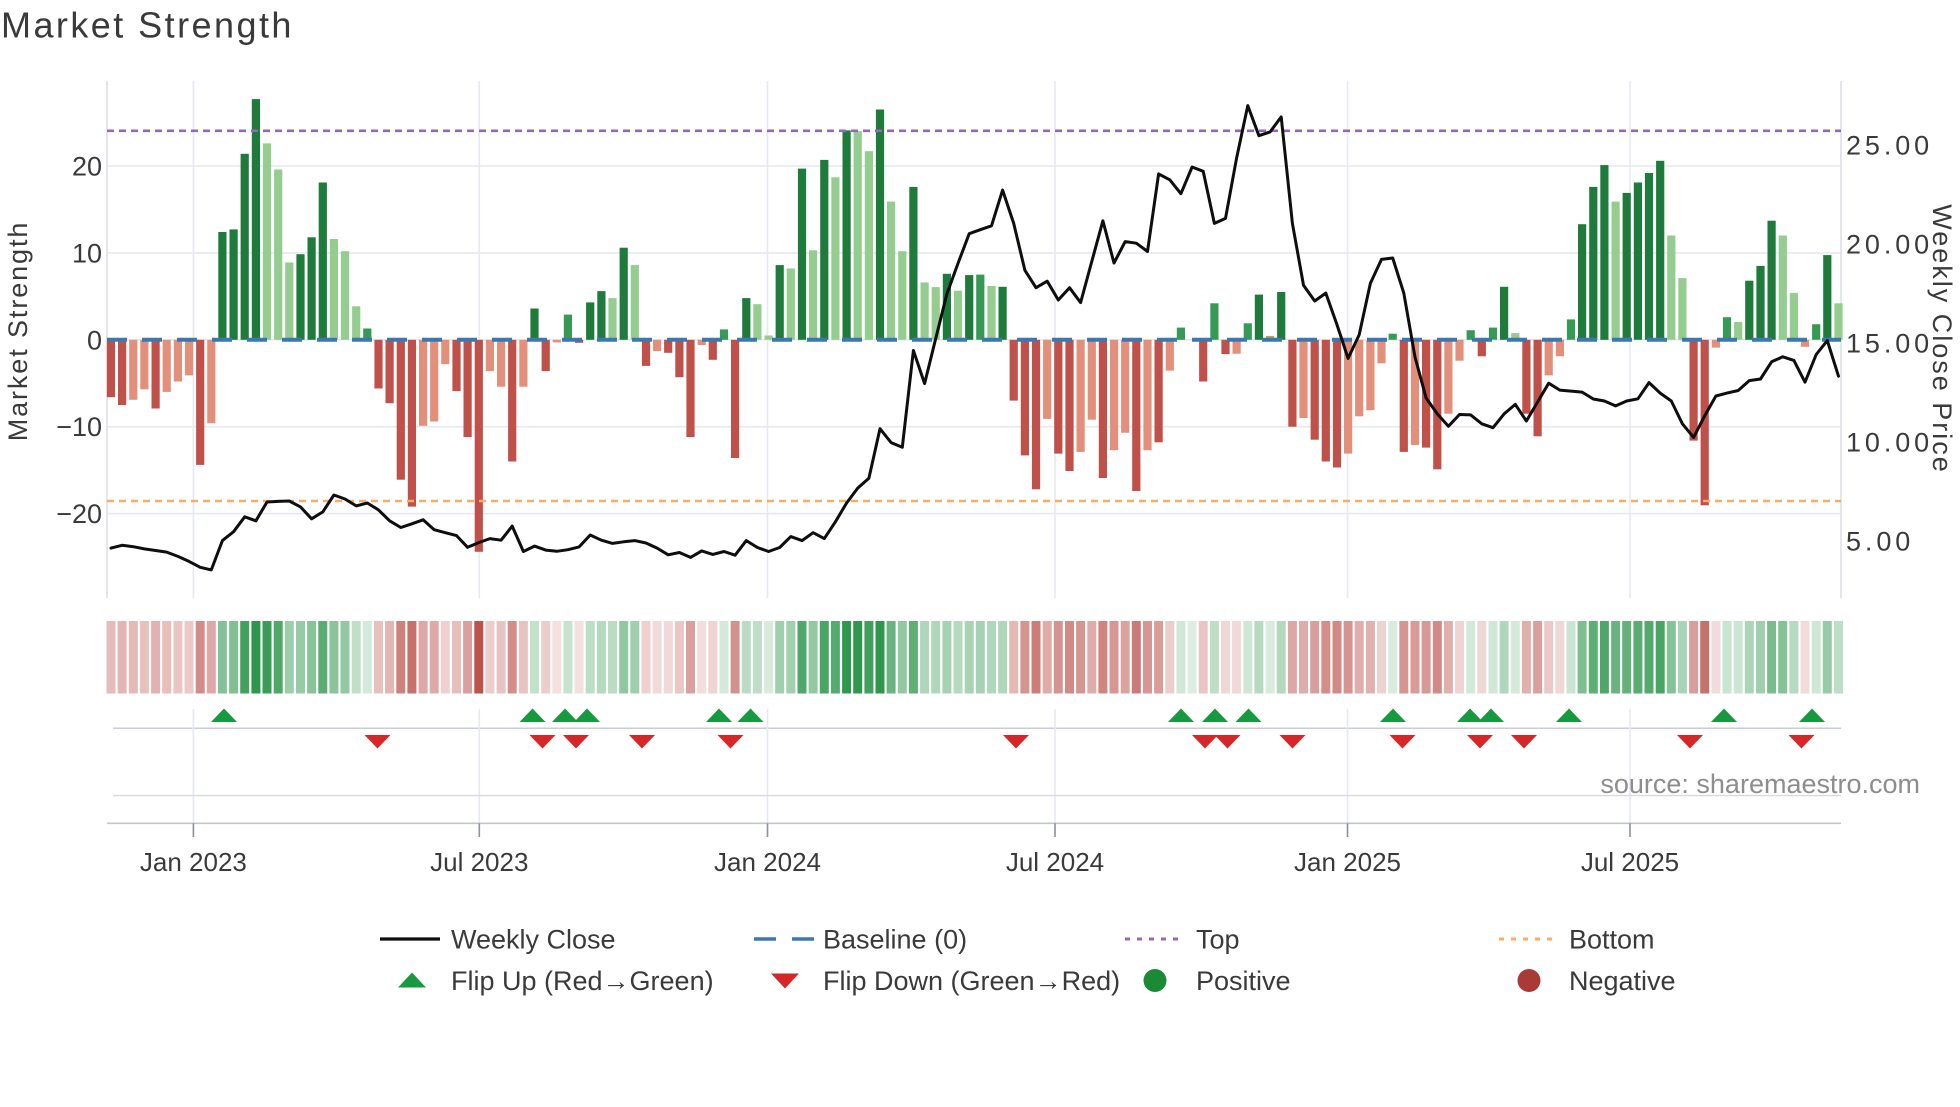 The image size is (1960, 1107). Describe the element at coordinates (1347, 862) in the screenshot. I see `svg-text: Jan 2025` at that location.